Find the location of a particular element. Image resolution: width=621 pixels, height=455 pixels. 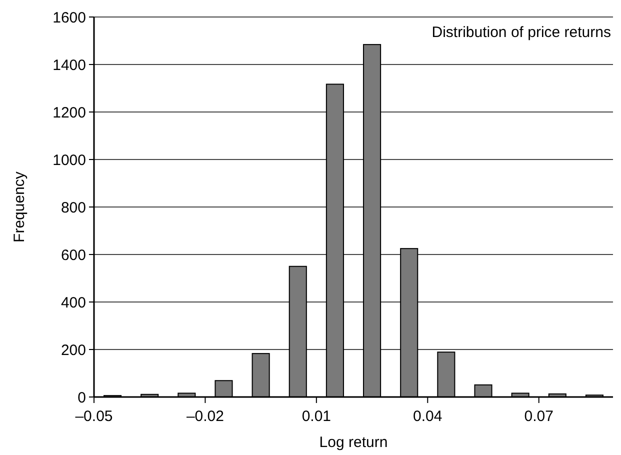

y-tick-label: 1600 is located at coordinates (69, 17).